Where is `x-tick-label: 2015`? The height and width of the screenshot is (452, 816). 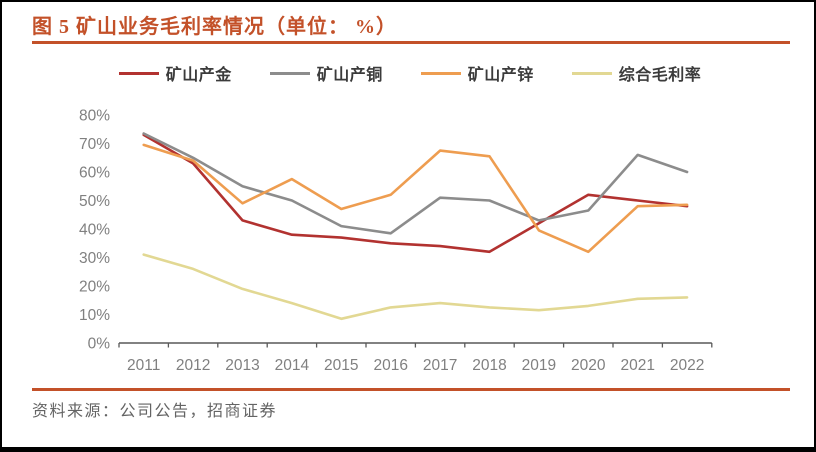
x-tick-label: 2015 is located at coordinates (341, 365).